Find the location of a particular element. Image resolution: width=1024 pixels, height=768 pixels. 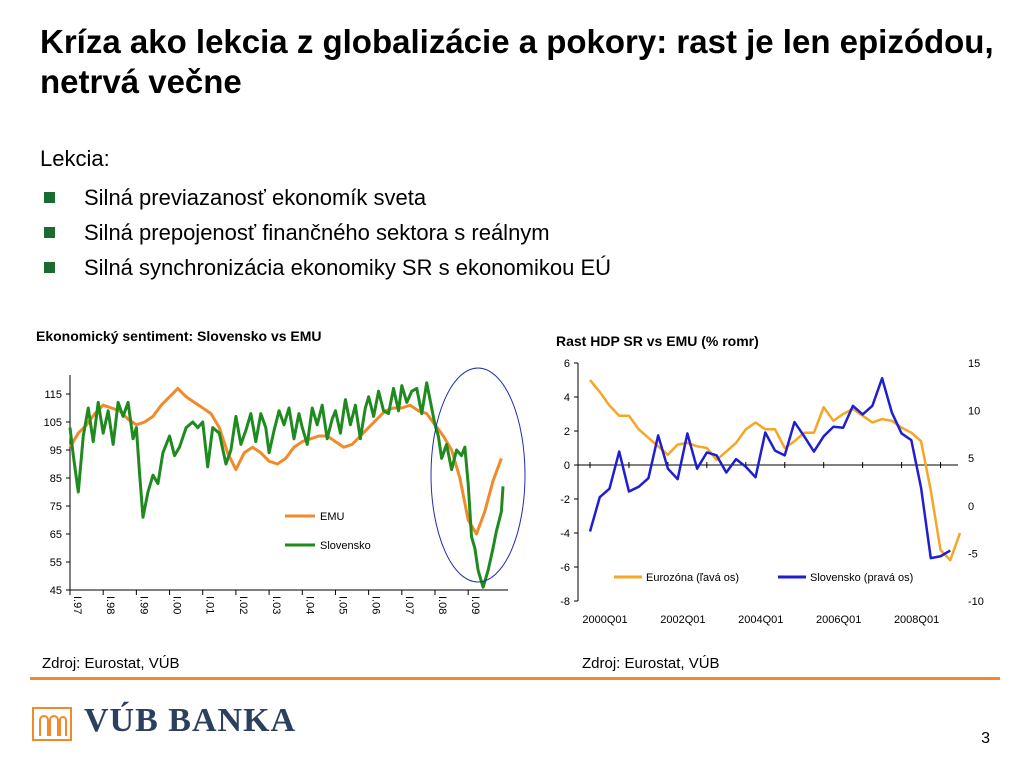

y-right-tick-label: -10 is located at coordinates (976, 602).